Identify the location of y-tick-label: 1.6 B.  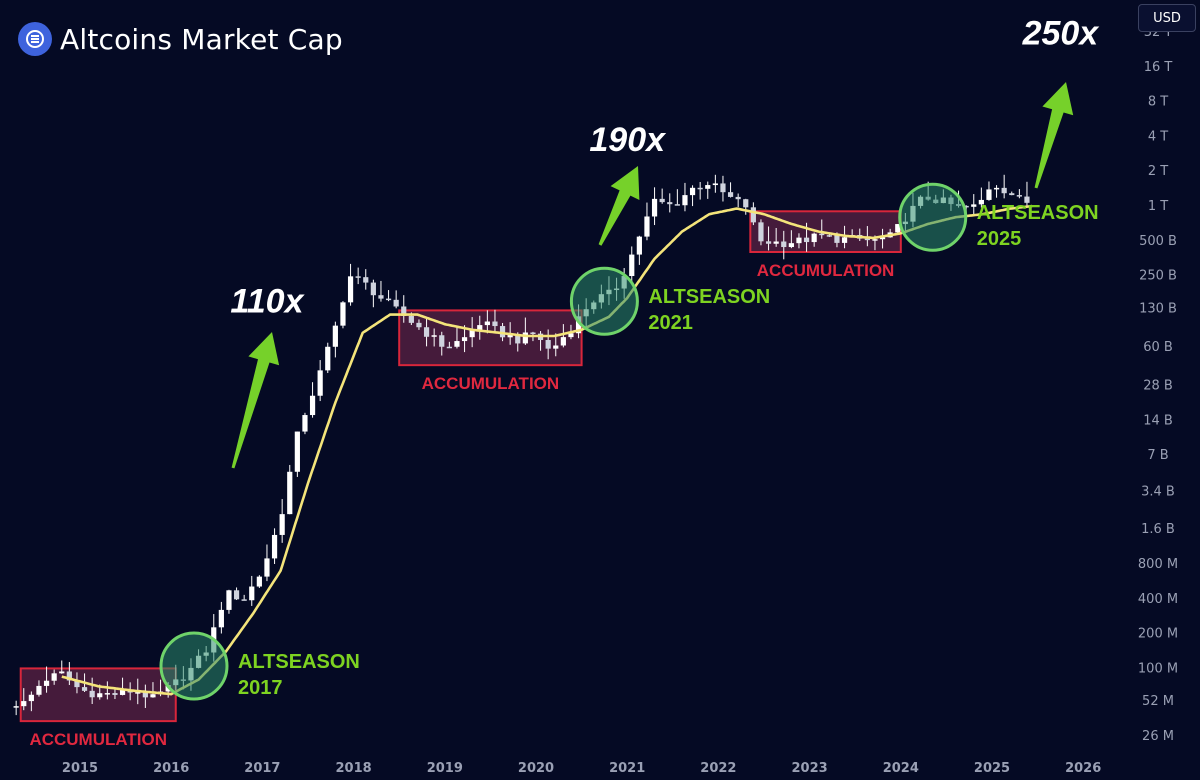
(1158, 529).